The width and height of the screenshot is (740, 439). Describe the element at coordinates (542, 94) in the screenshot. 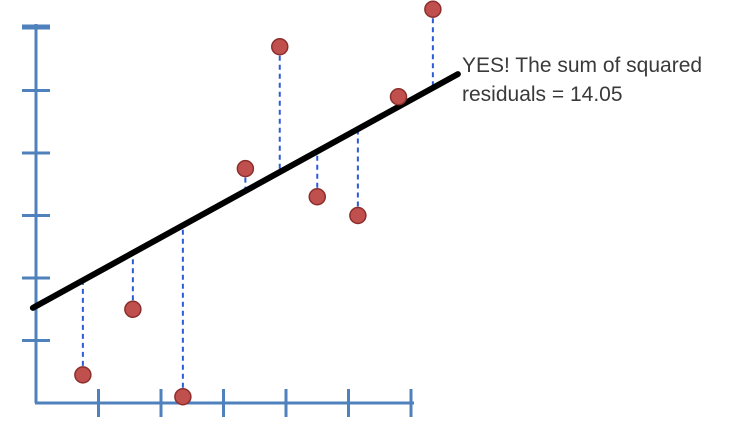

I see `annotation-line-2: residuals = 14.05` at that location.